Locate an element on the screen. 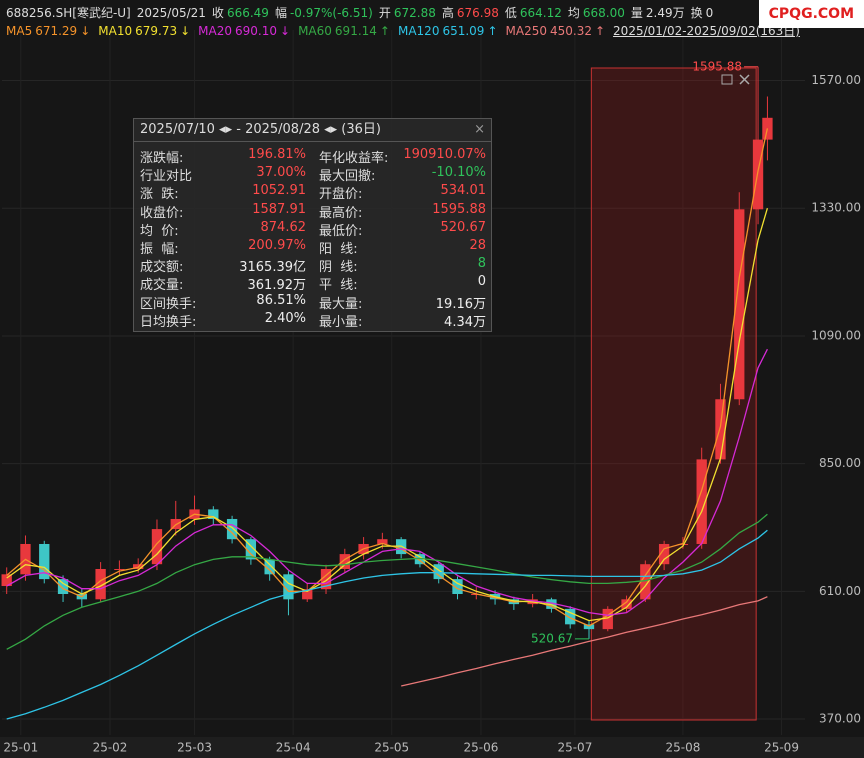 This screenshot has width=864, height=758. field-label: 低 is located at coordinates (510, 13).